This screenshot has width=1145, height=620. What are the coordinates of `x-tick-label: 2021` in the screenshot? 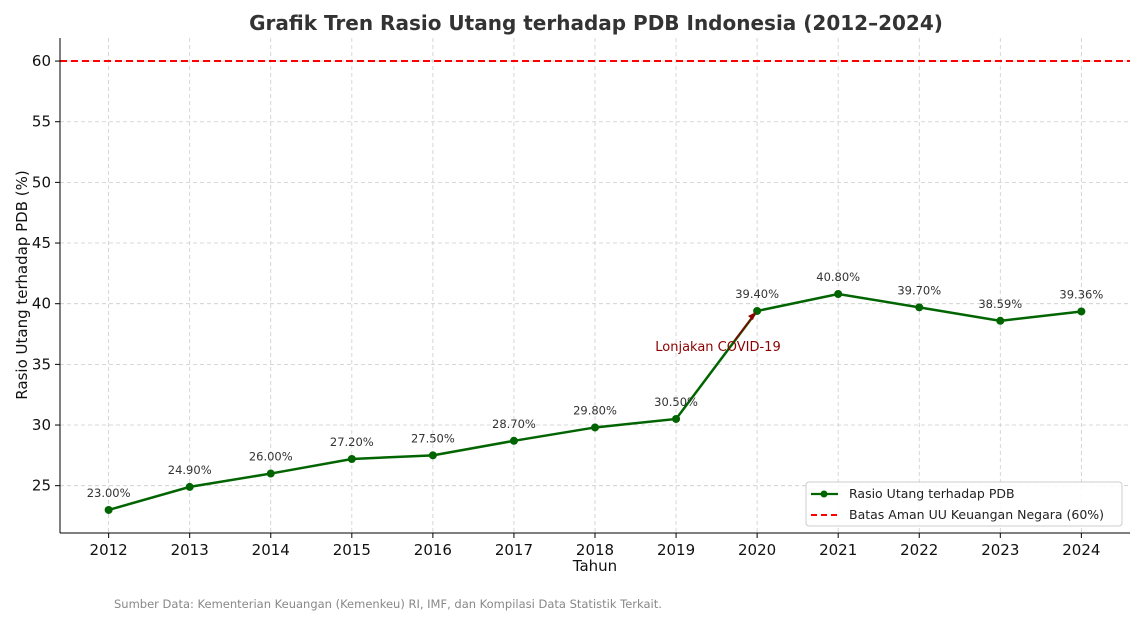 It's located at (838, 550).